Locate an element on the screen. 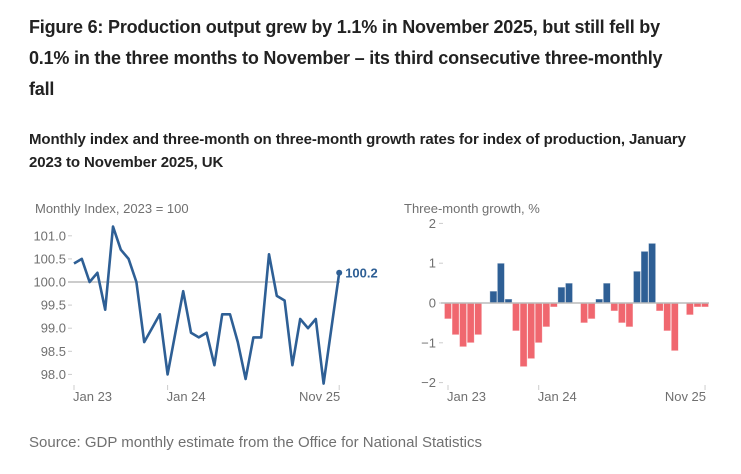 Image resolution: width=741 pixels, height=474 pixels. monthly-index-line is located at coordinates (207, 305).